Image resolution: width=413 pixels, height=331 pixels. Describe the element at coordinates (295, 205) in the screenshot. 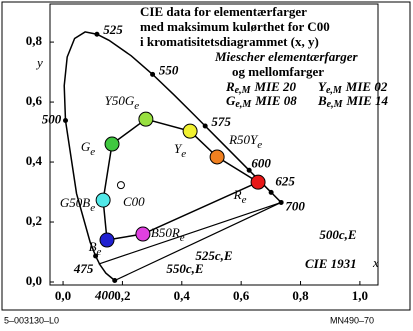

I see `wavelength-label: 700` at that location.